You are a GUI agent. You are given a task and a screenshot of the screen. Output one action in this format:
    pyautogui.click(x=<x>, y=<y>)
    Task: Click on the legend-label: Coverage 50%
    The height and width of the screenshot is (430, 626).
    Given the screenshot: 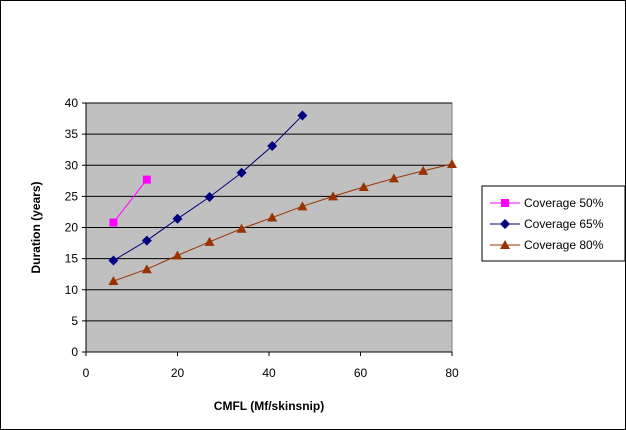 What is the action you would take?
    pyautogui.click(x=564, y=203)
    